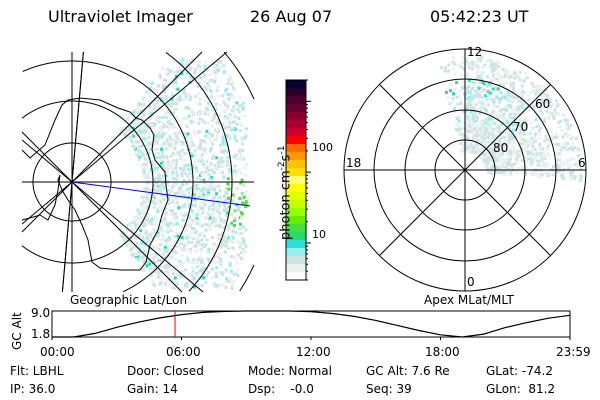 This screenshot has height=400, width=600. Describe the element at coordinates (37, 371) in the screenshot. I see `info-filter: Flt: LBHL` at that location.